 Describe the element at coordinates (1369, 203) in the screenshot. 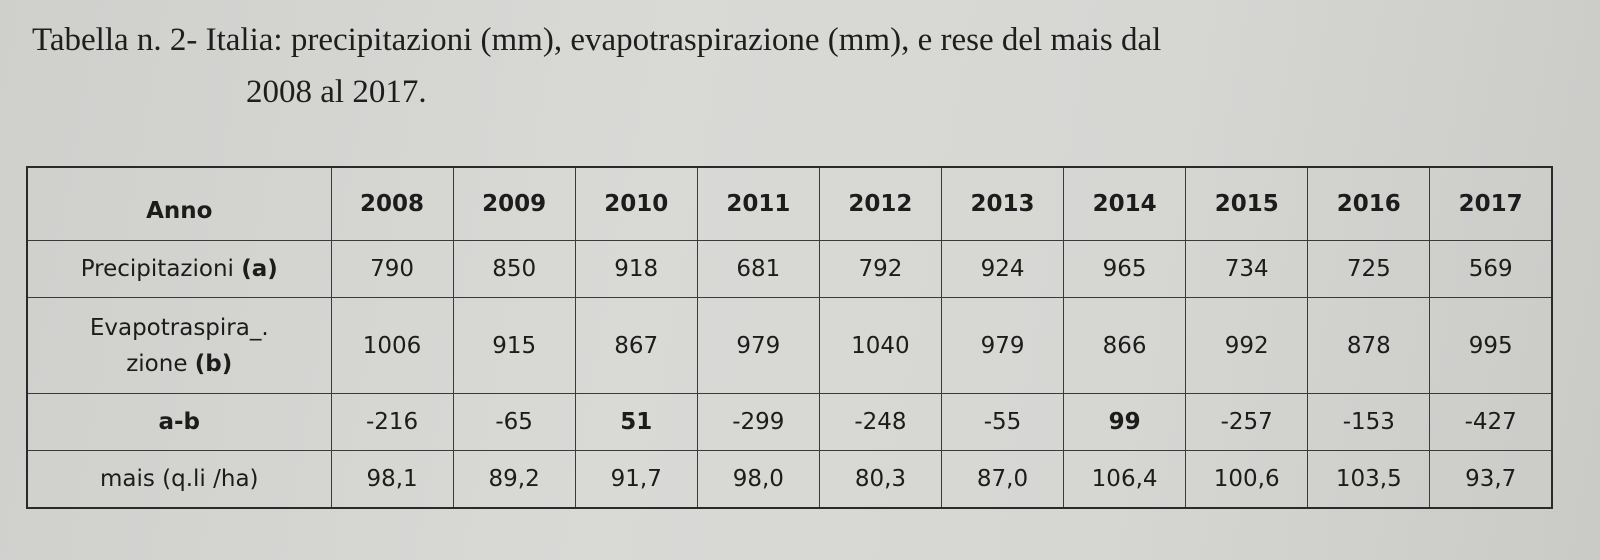

I see `year-cell: 2016` at that location.